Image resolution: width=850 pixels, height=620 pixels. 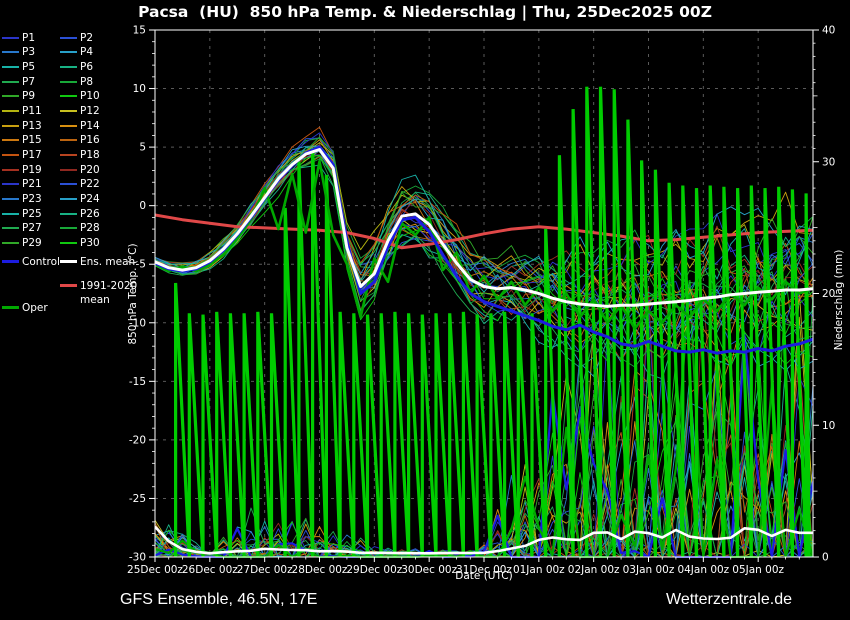 What do you see at coordinates (32, 169) in the screenshot?
I see `legend-item-p19-label: P19` at bounding box center [32, 169].